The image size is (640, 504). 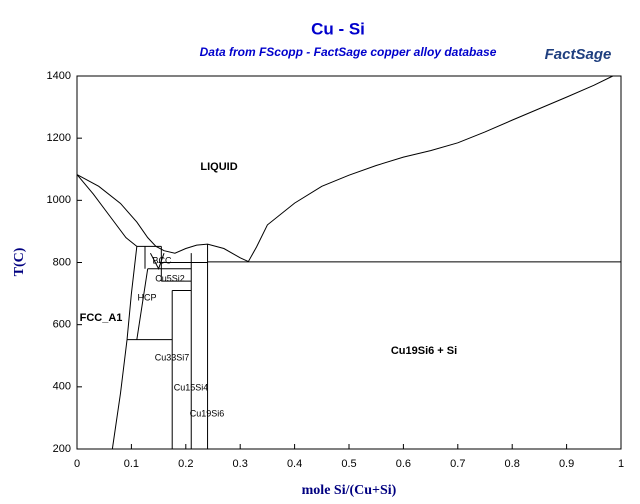 What do you see at coordinates (146, 297) in the screenshot?
I see `annotation: HCP` at bounding box center [146, 297].